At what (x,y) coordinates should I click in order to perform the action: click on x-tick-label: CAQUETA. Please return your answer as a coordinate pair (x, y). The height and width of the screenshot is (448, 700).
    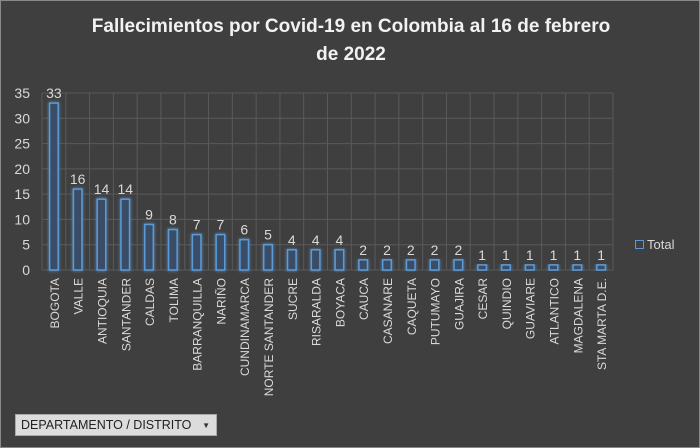
    Looking at the image, I should click on (412, 306).